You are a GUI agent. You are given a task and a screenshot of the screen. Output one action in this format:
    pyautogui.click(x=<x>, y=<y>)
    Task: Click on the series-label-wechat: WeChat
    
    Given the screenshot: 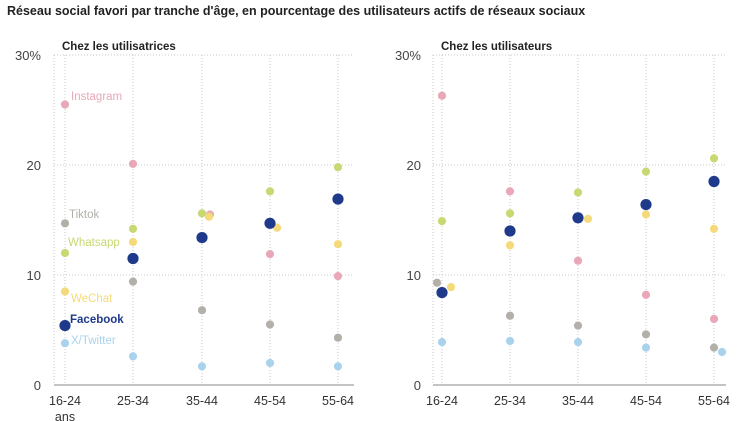 What is the action you would take?
    pyautogui.click(x=92, y=299)
    